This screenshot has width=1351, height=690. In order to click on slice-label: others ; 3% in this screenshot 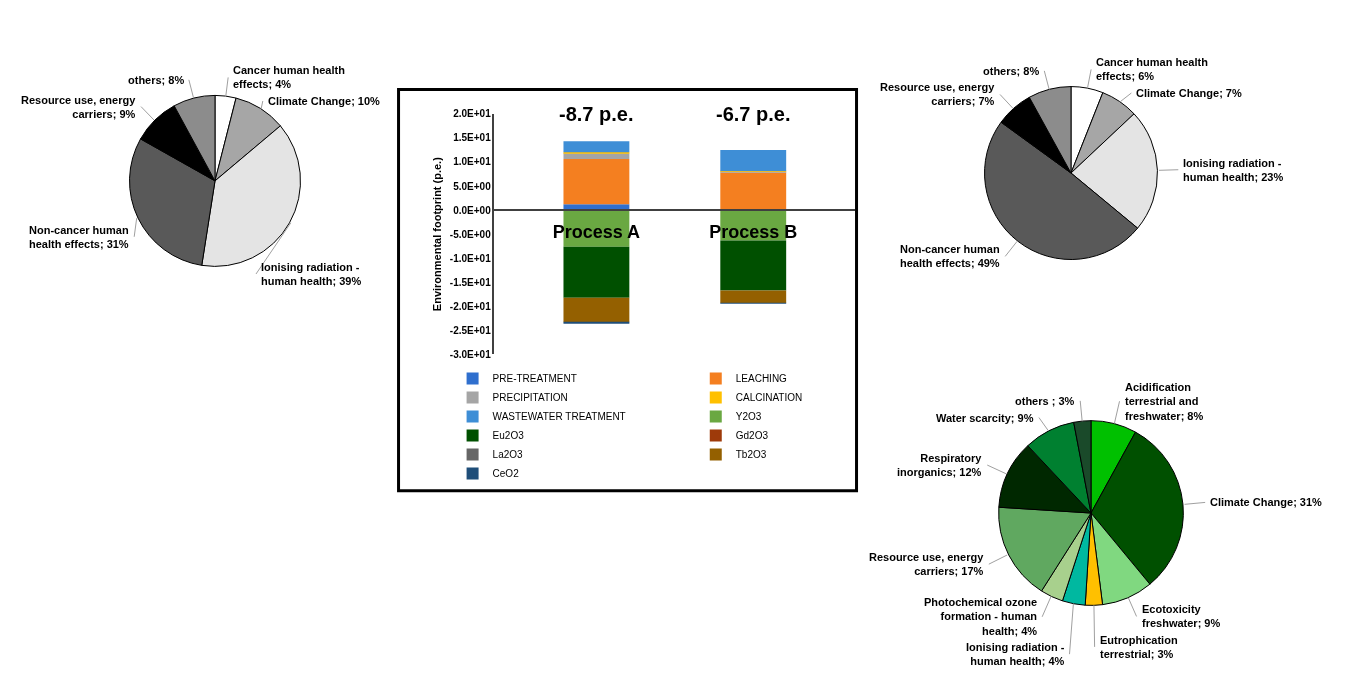, I will do `click(1045, 401)`.